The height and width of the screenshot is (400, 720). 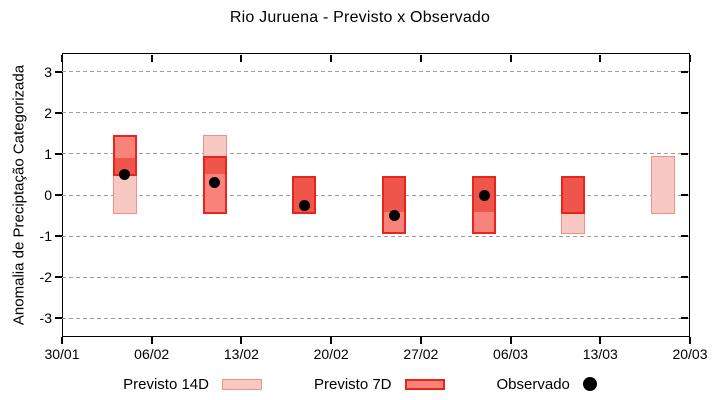 What do you see at coordinates (48, 112) in the screenshot?
I see `y-tick-label: 2` at bounding box center [48, 112].